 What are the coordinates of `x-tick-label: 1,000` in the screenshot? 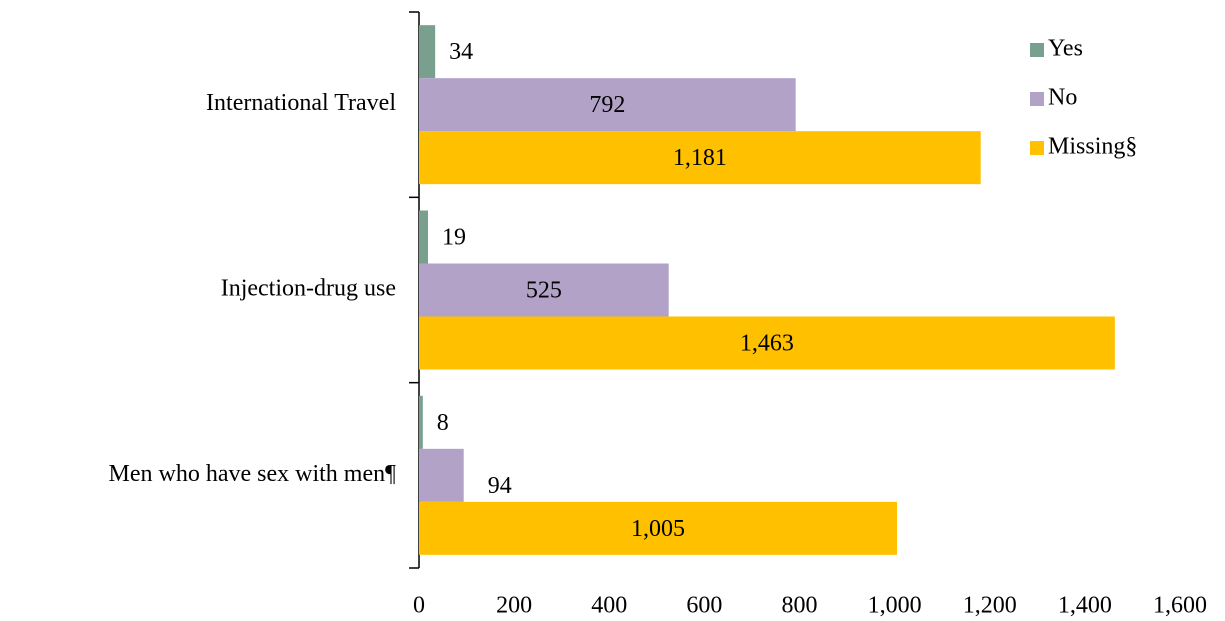 It's located at (895, 606).